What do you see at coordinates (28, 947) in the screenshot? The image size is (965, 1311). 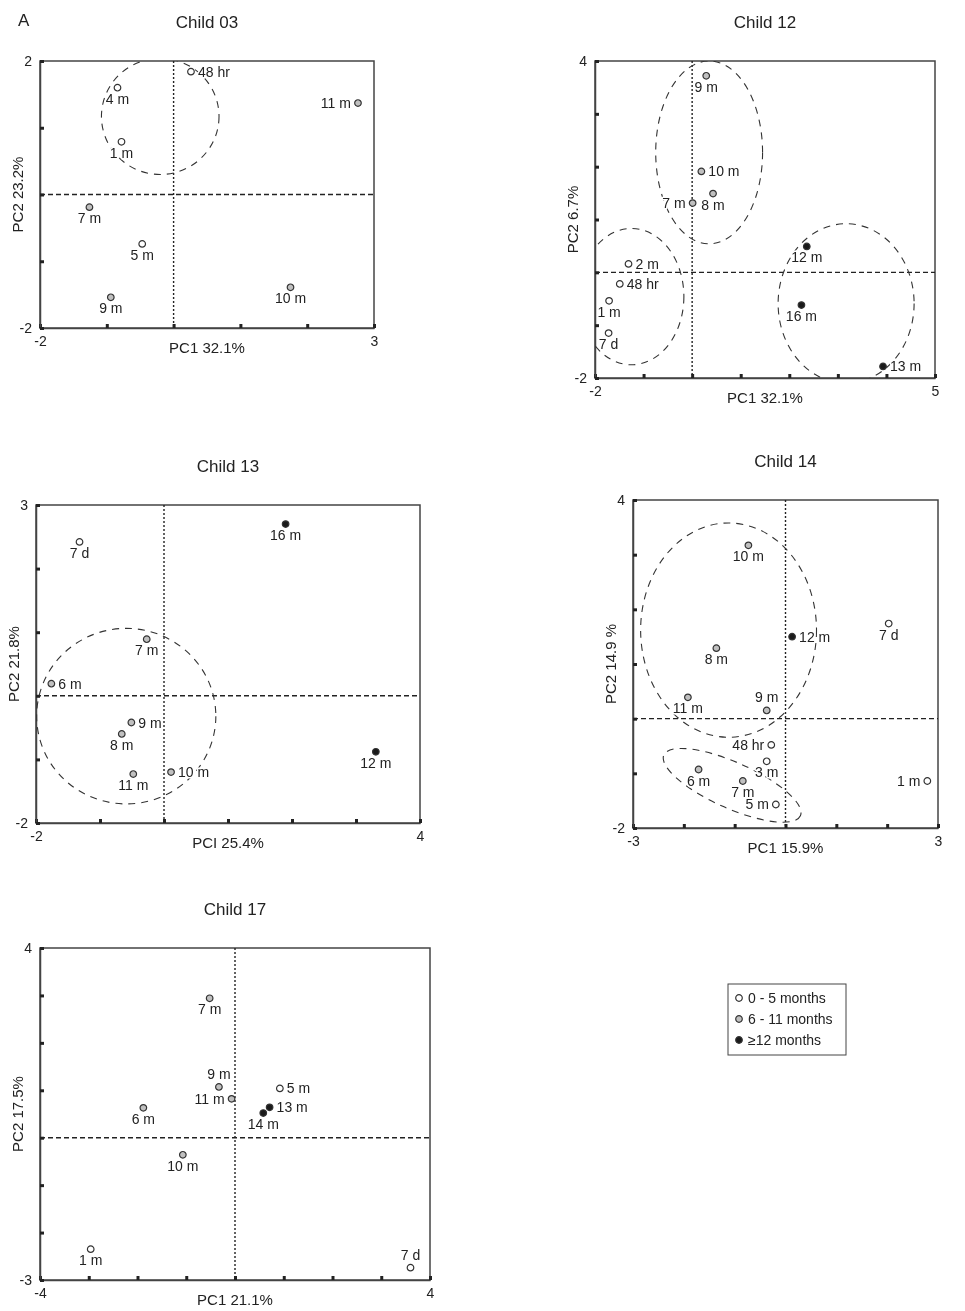 I see `y-tick-label: 4` at bounding box center [28, 947].